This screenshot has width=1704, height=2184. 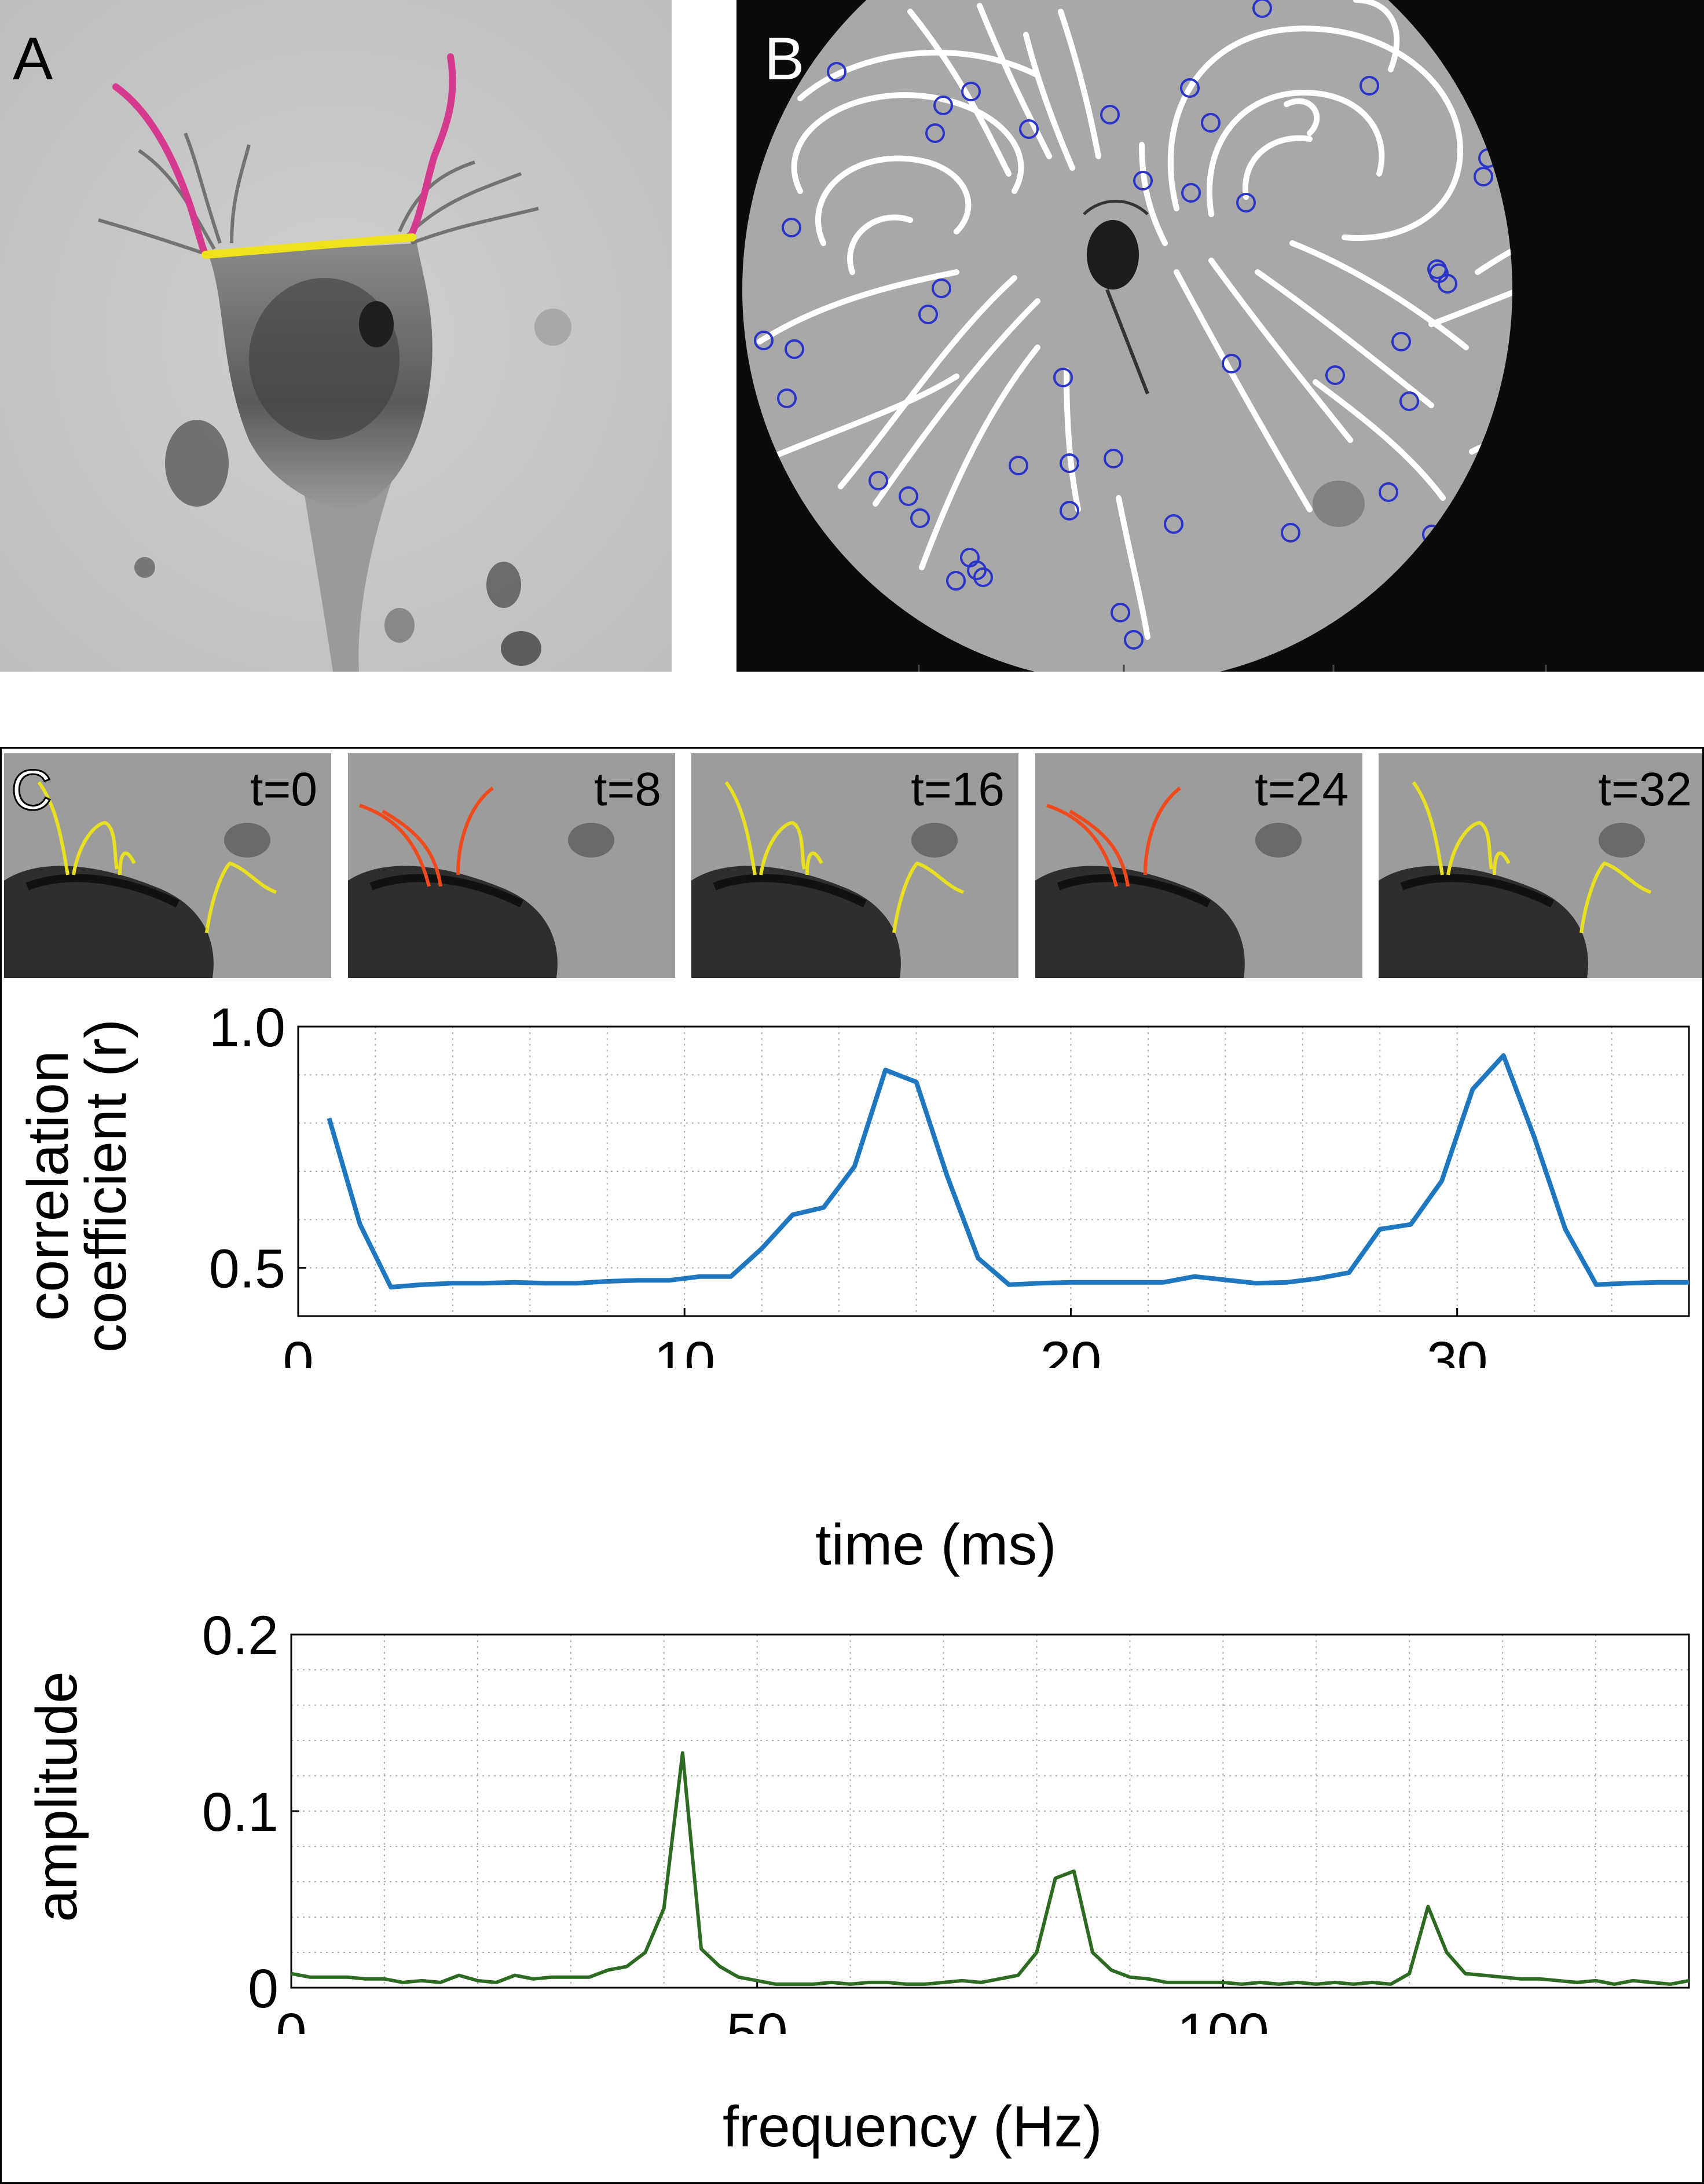 I want to click on frame-time-label: t=32, so click(x=1645, y=789).